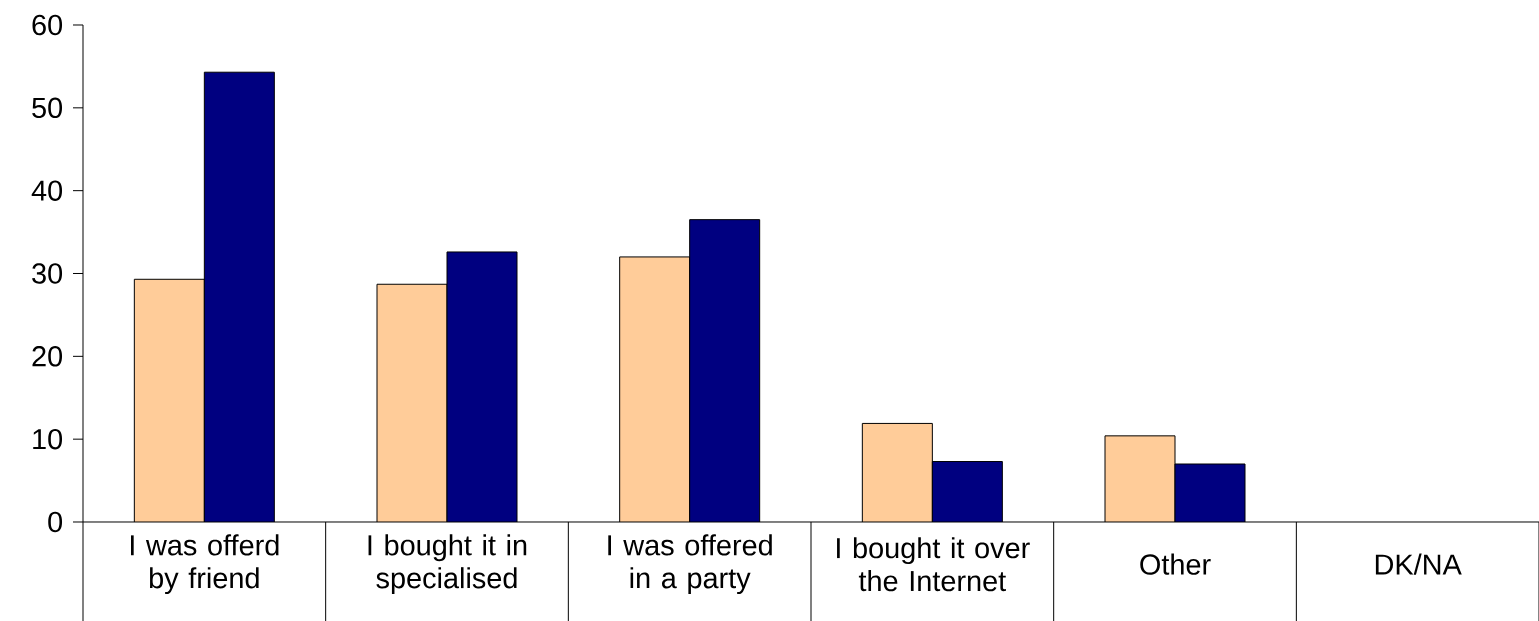 The image size is (1539, 621). Describe the element at coordinates (47, 25) in the screenshot. I see `y-tick-label: 60` at that location.